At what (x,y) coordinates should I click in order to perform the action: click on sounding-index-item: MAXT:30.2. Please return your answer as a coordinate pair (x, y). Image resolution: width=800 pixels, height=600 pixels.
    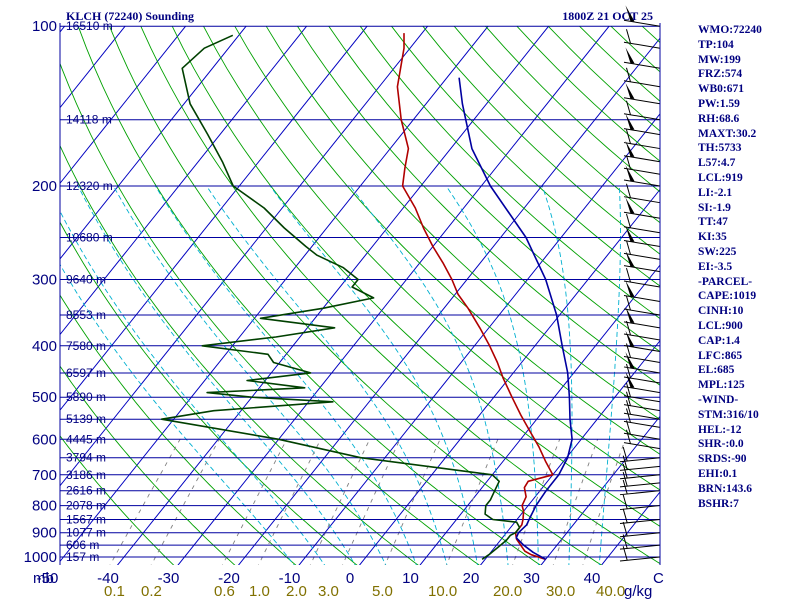
    Looking at the image, I should click on (727, 133).